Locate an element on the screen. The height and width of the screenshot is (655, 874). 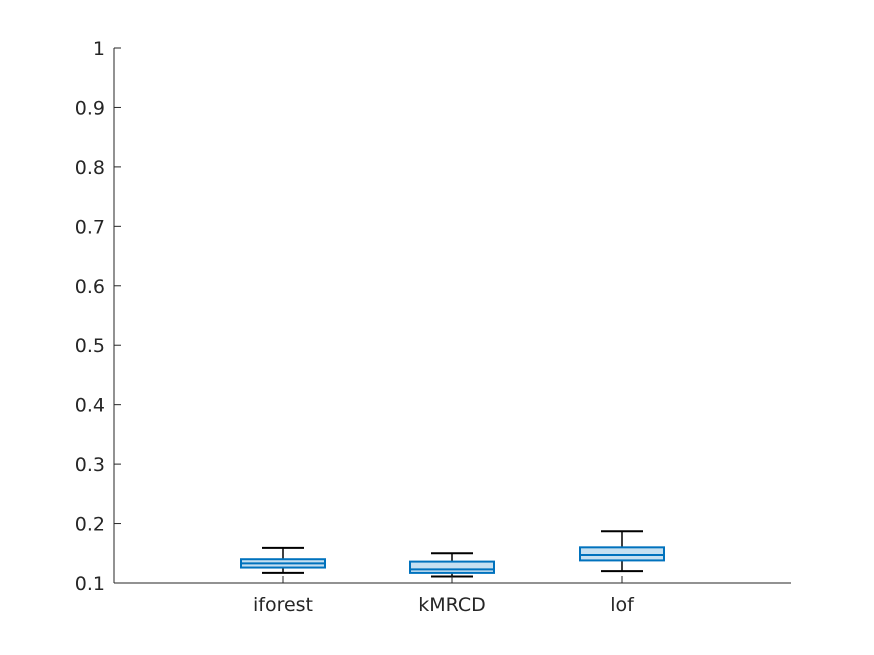
box-kMRCD is located at coordinates (452, 565).